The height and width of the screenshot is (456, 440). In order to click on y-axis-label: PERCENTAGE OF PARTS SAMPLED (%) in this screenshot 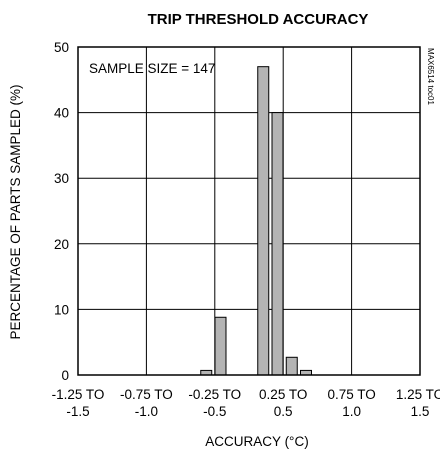, I will do `click(15, 211)`.